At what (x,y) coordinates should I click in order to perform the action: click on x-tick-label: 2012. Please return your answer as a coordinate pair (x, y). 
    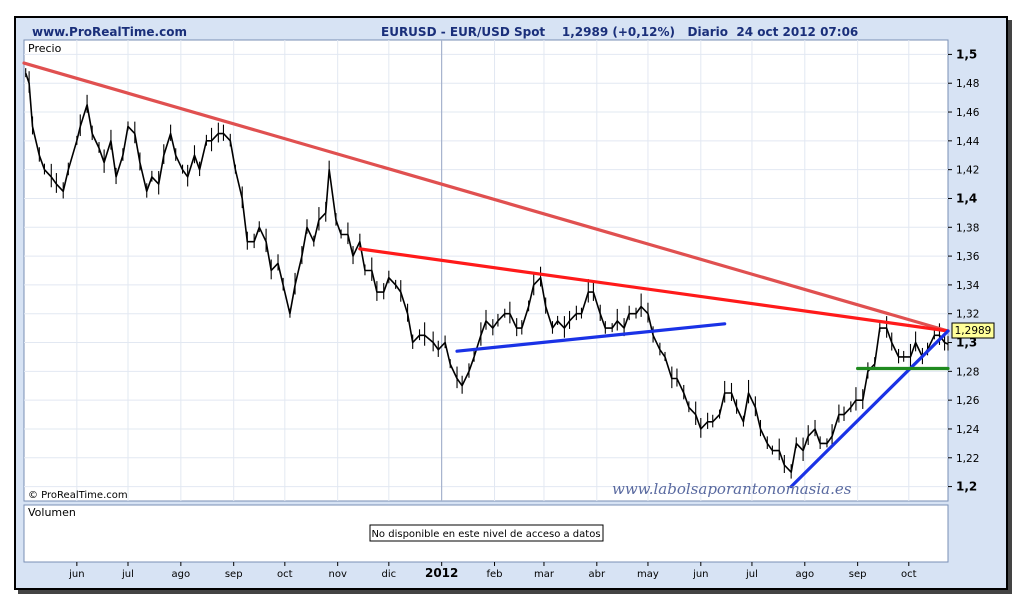
    Looking at the image, I should click on (441, 573).